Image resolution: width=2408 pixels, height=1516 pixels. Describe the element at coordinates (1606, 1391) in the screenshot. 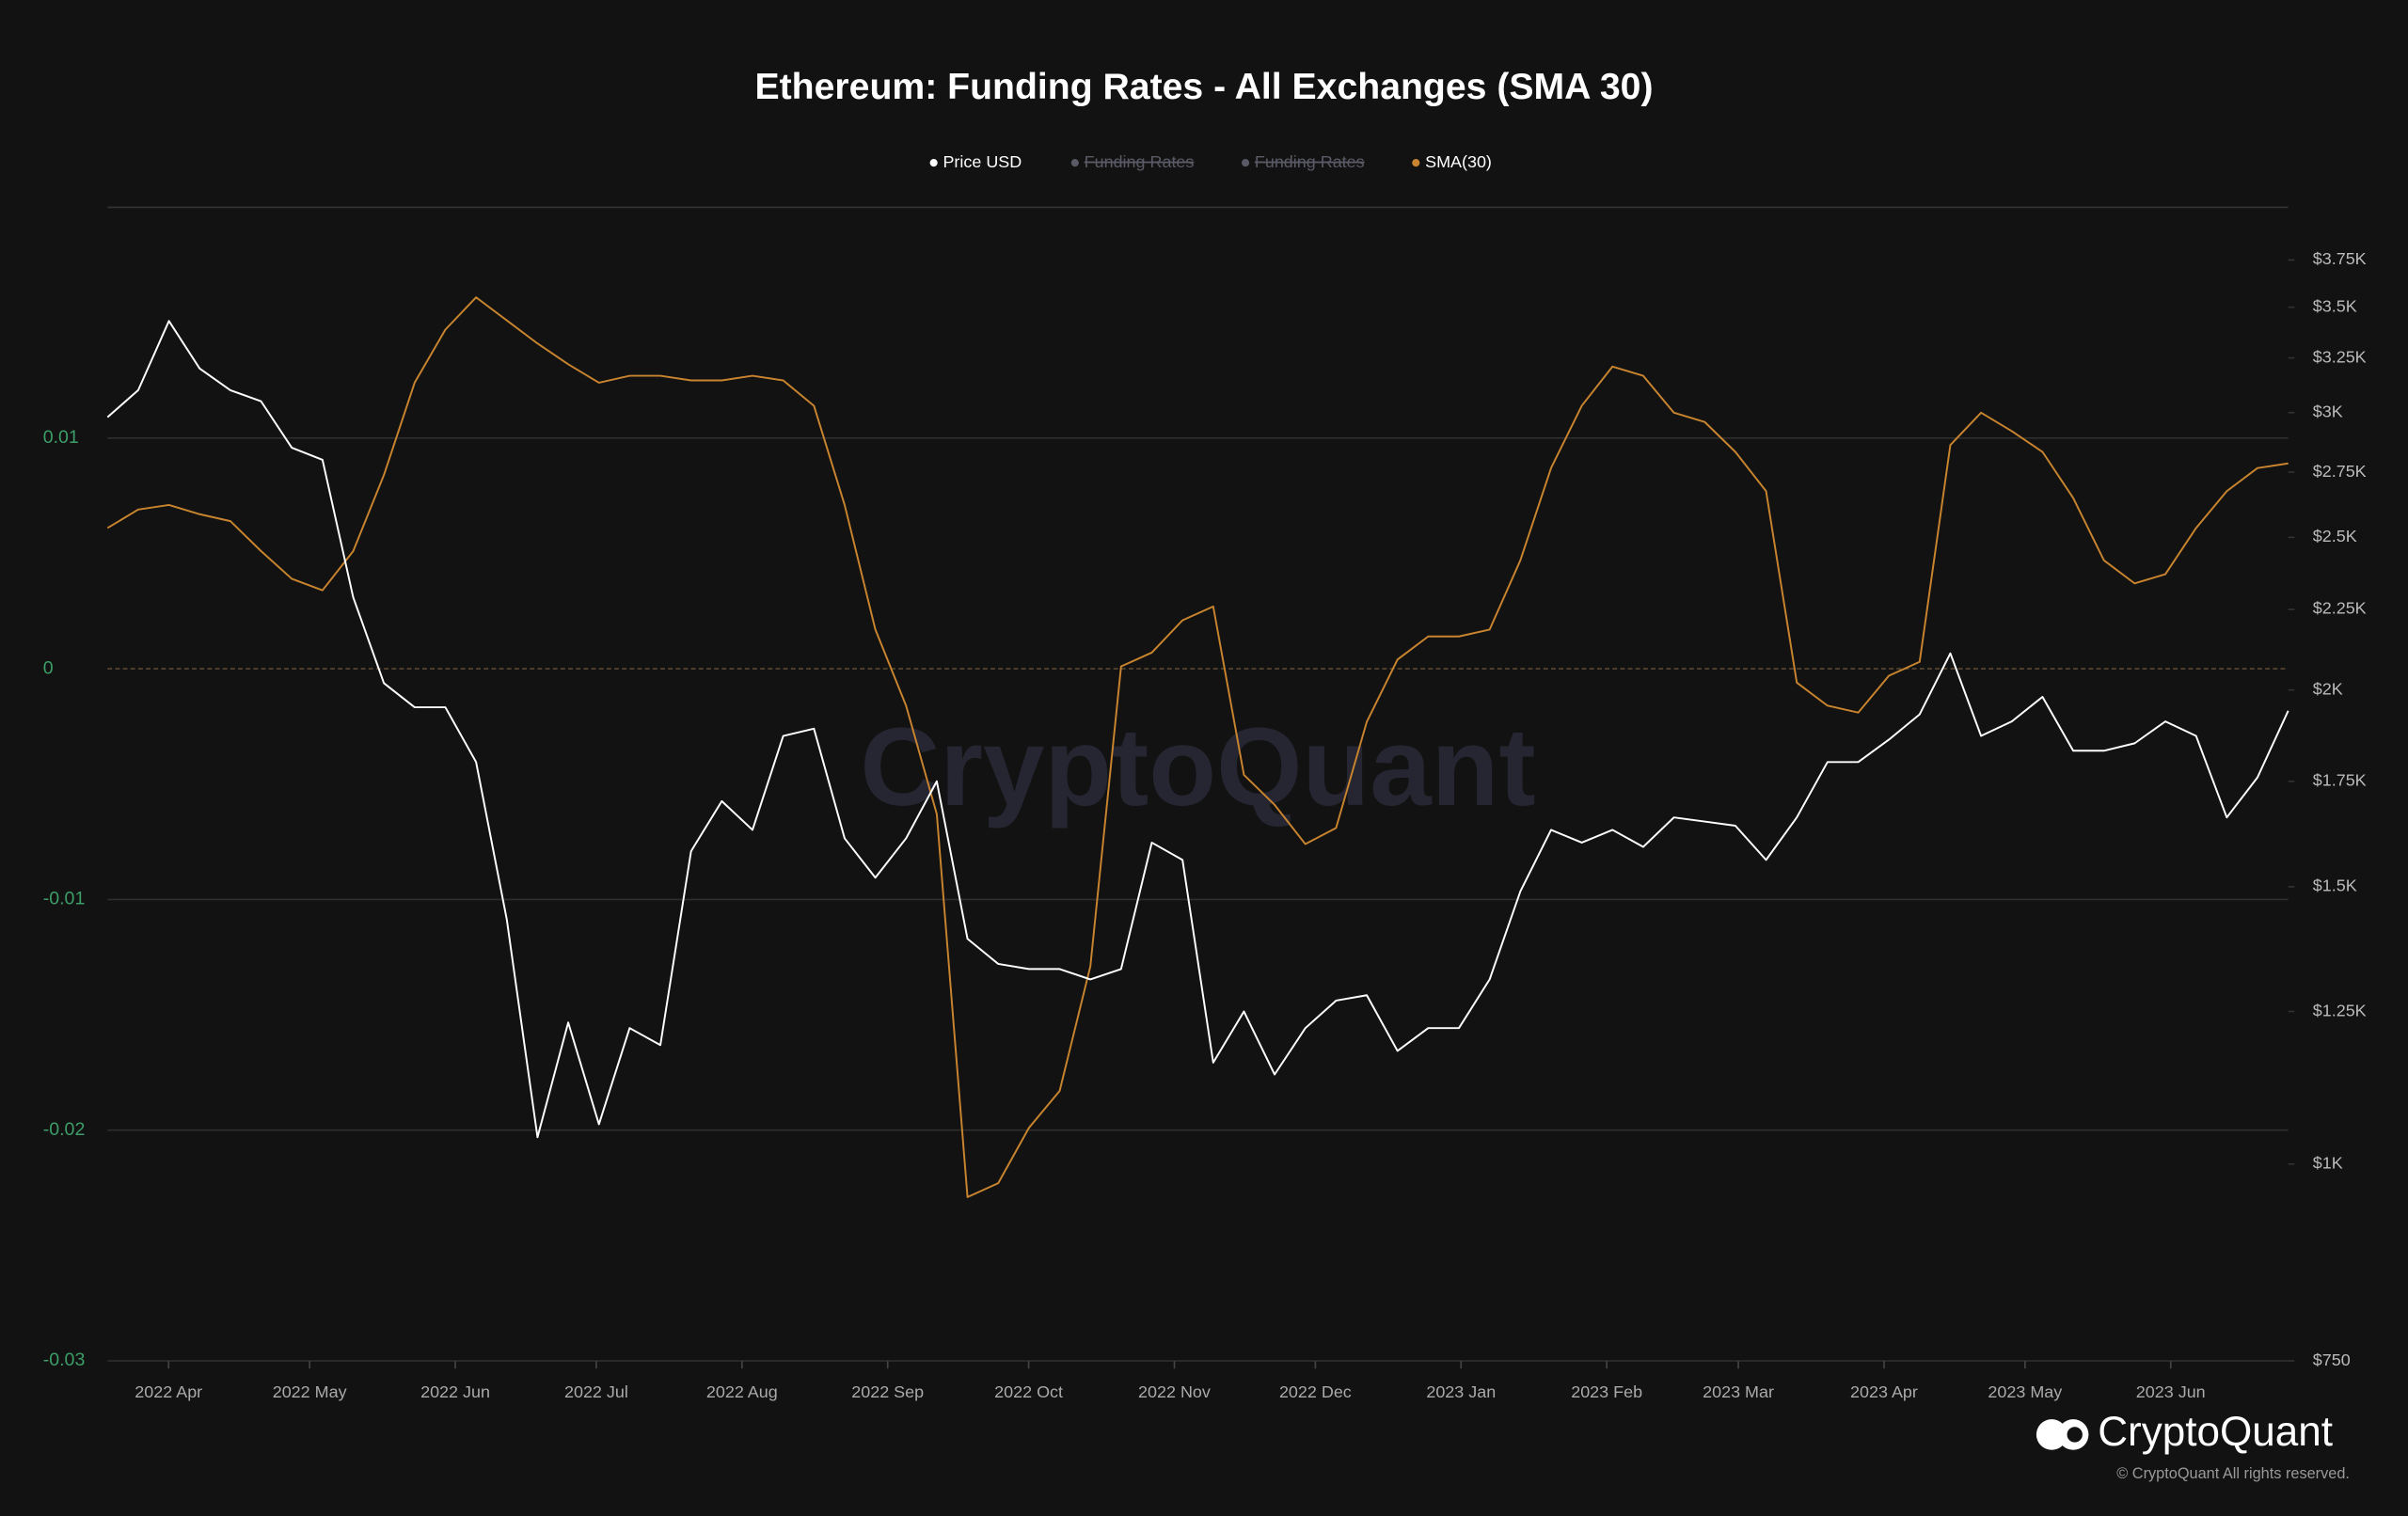

I see `x-tick-label: 2023 Feb` at that location.